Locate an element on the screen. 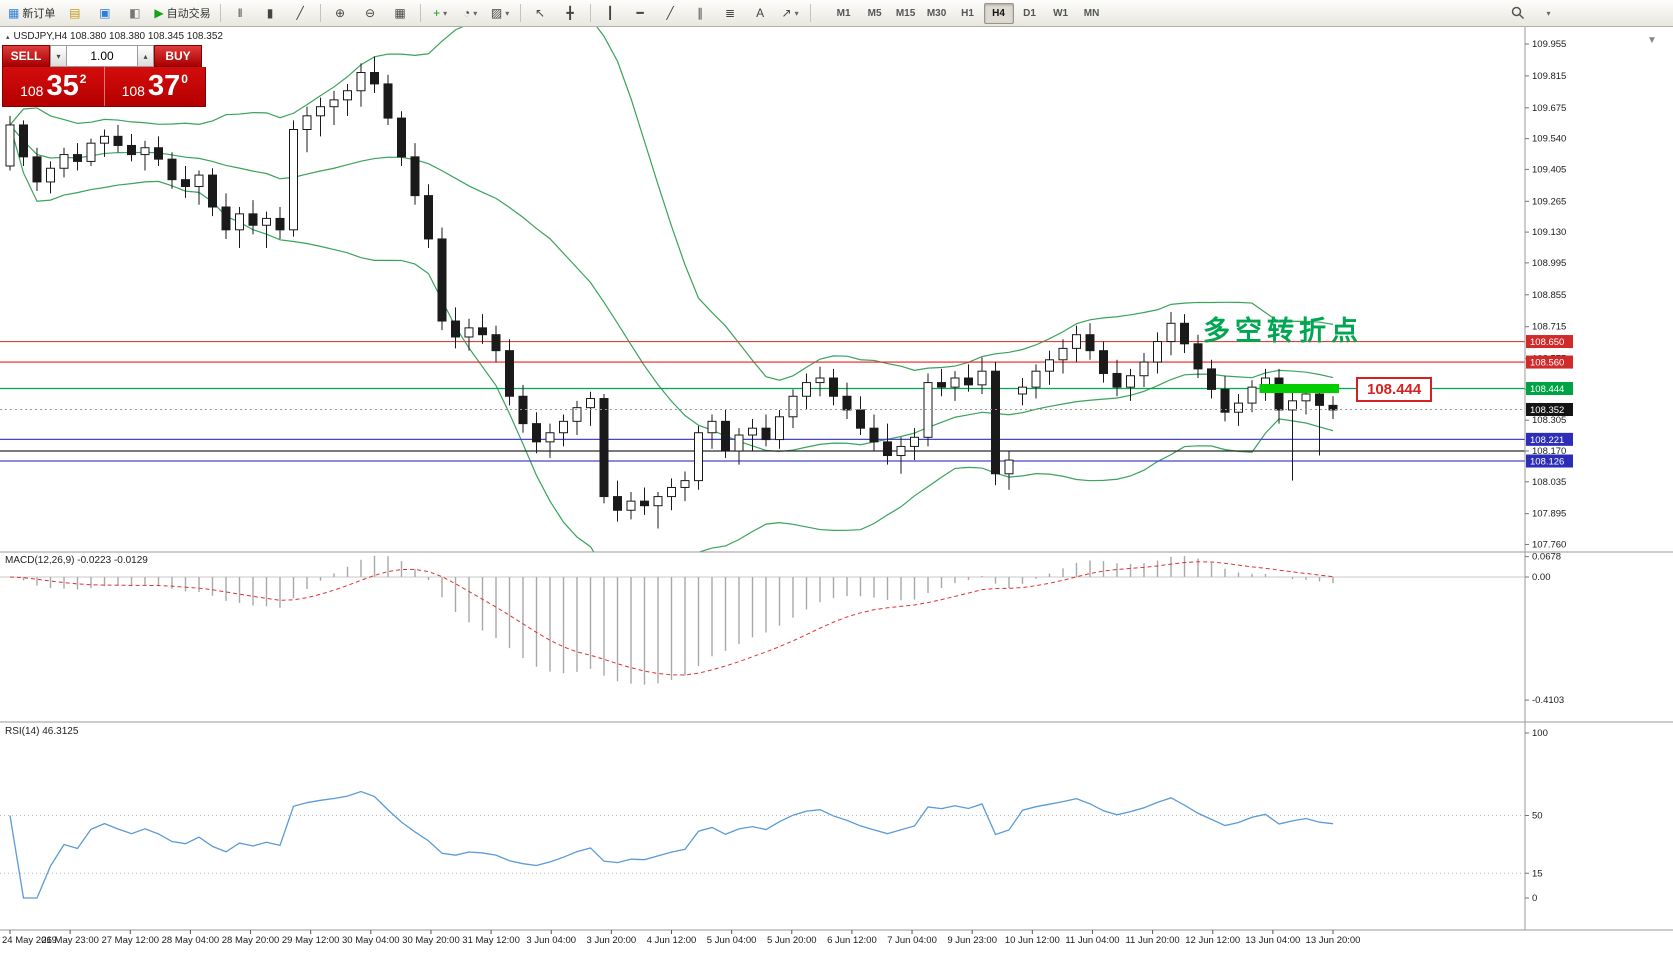 The image size is (1673, 958). chart-window-button: ▤ is located at coordinates (74, 13).